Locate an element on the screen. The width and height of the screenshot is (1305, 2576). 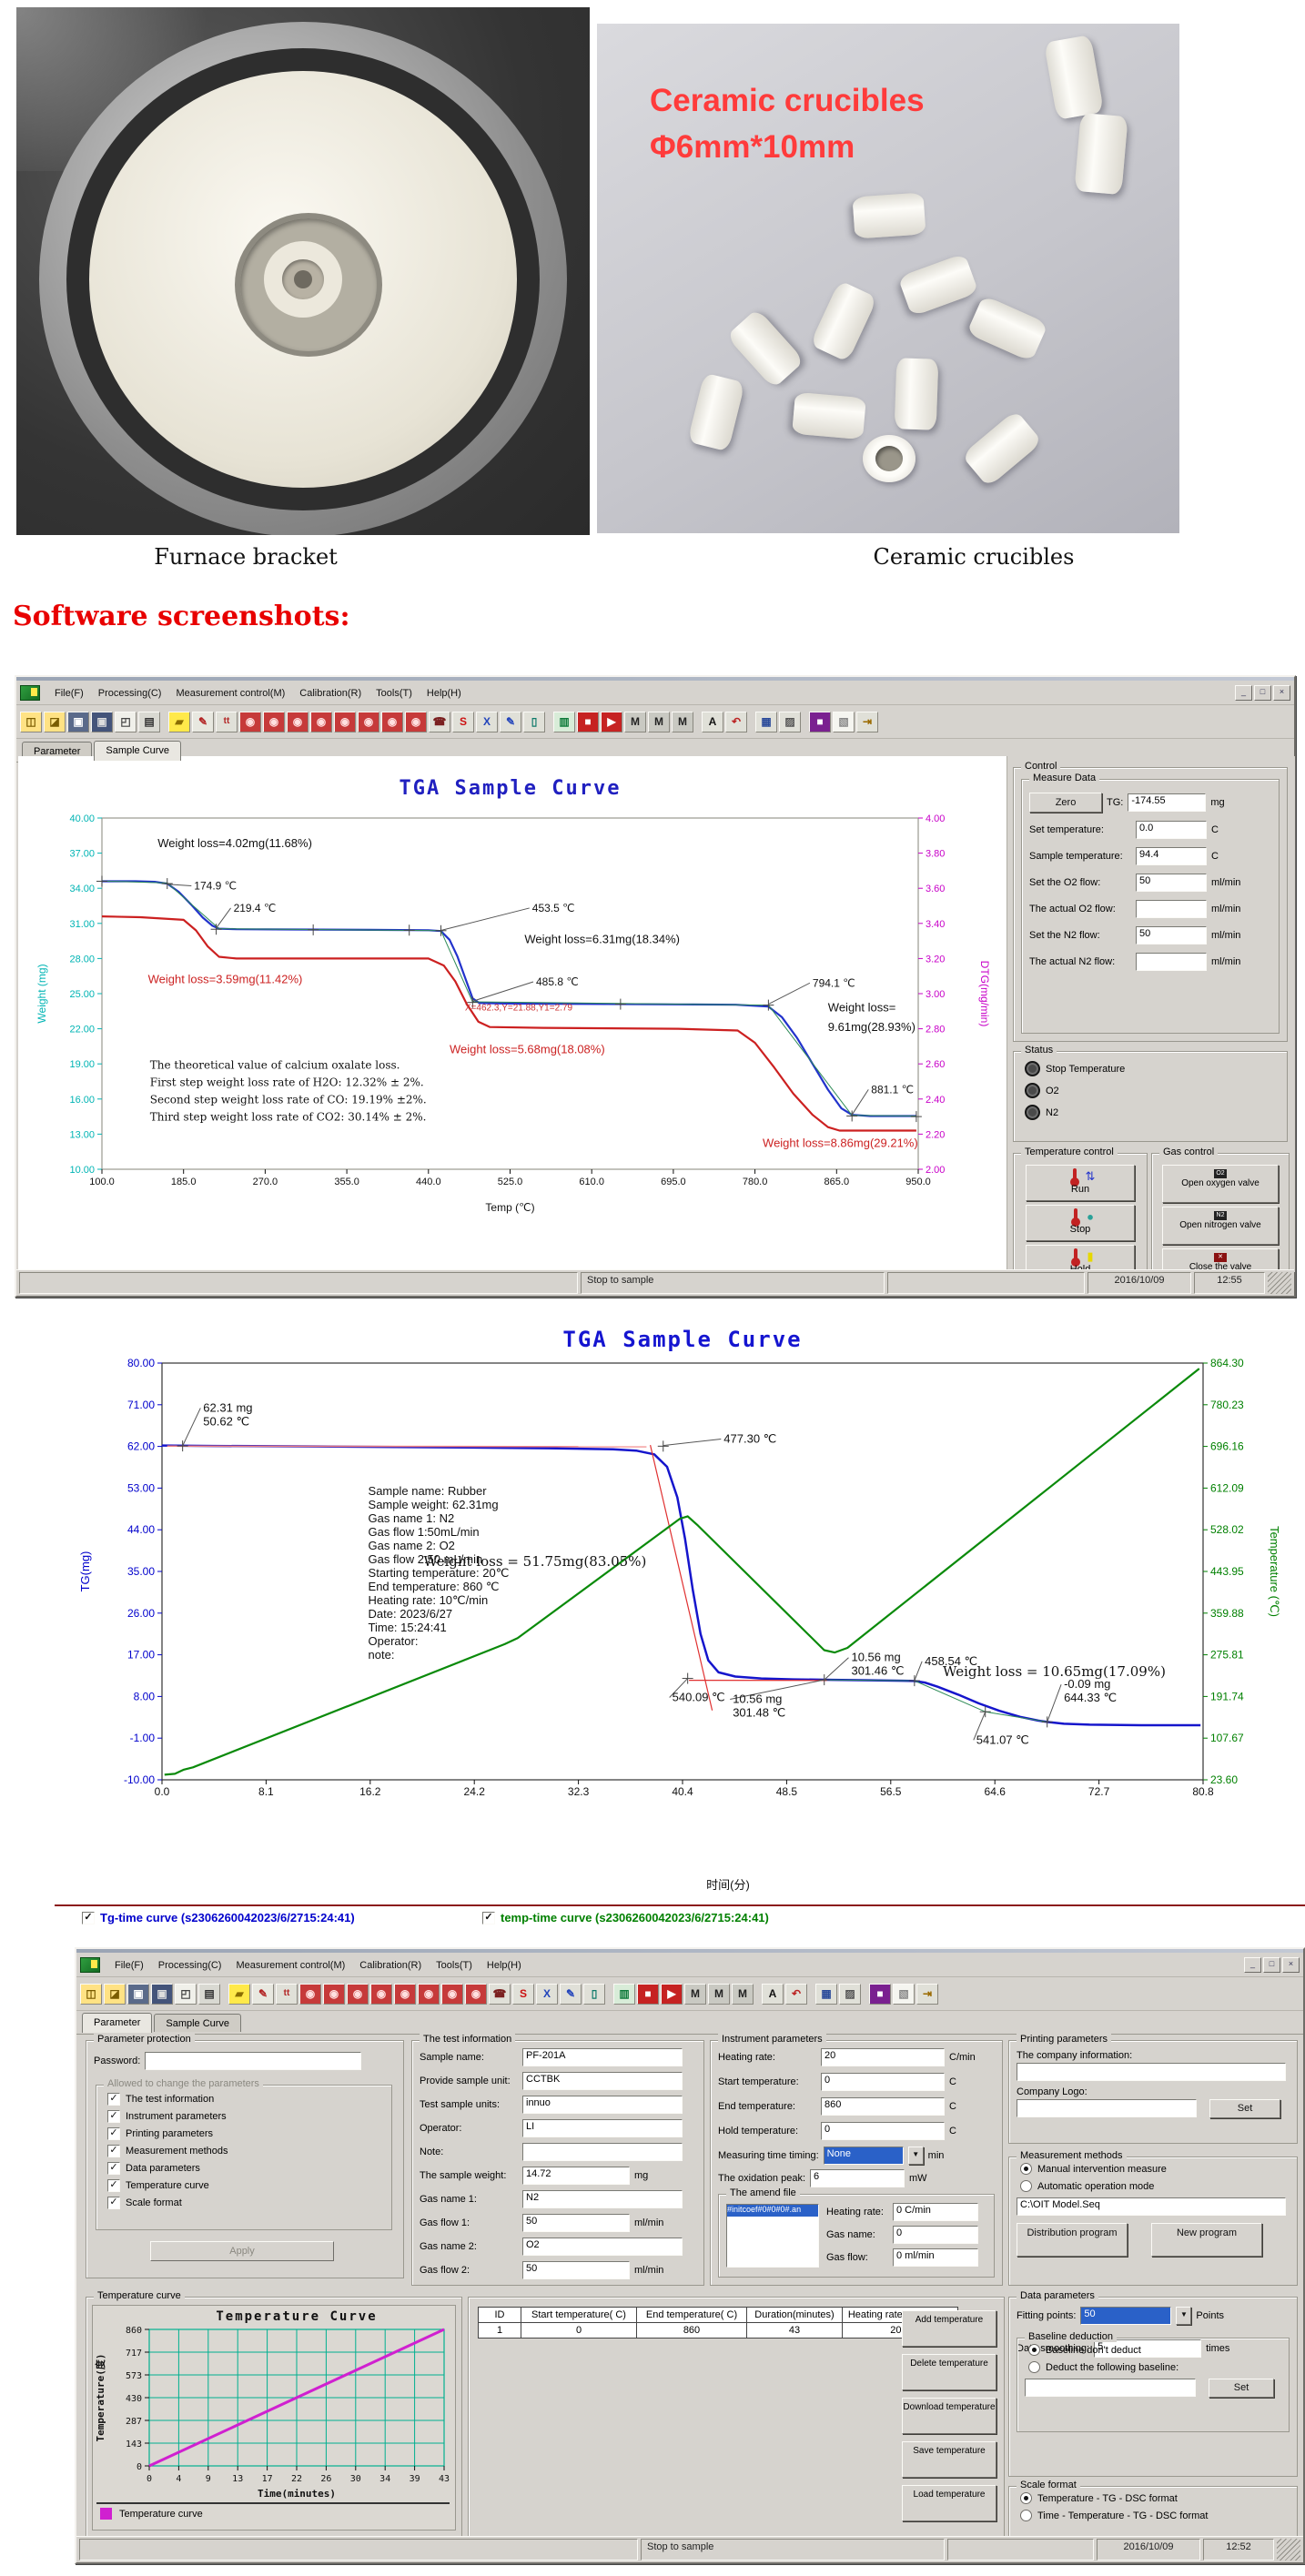
field-input: N2 is located at coordinates (602, 2199).